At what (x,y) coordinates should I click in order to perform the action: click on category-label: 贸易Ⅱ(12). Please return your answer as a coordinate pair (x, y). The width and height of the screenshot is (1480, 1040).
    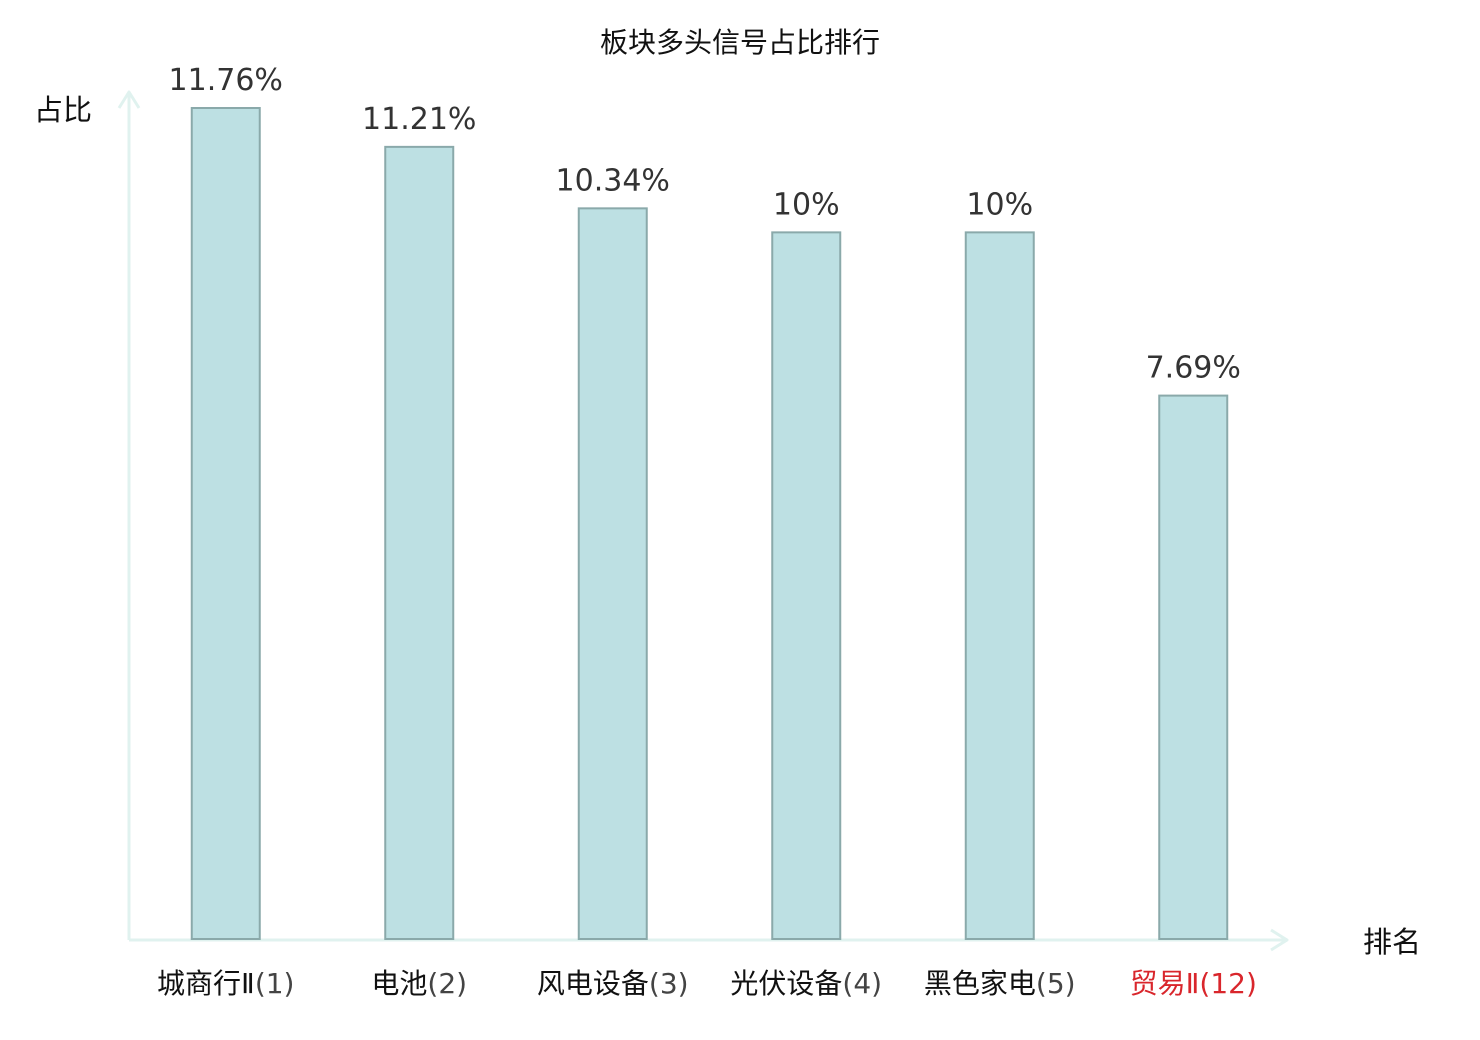
    Looking at the image, I should click on (1193, 983).